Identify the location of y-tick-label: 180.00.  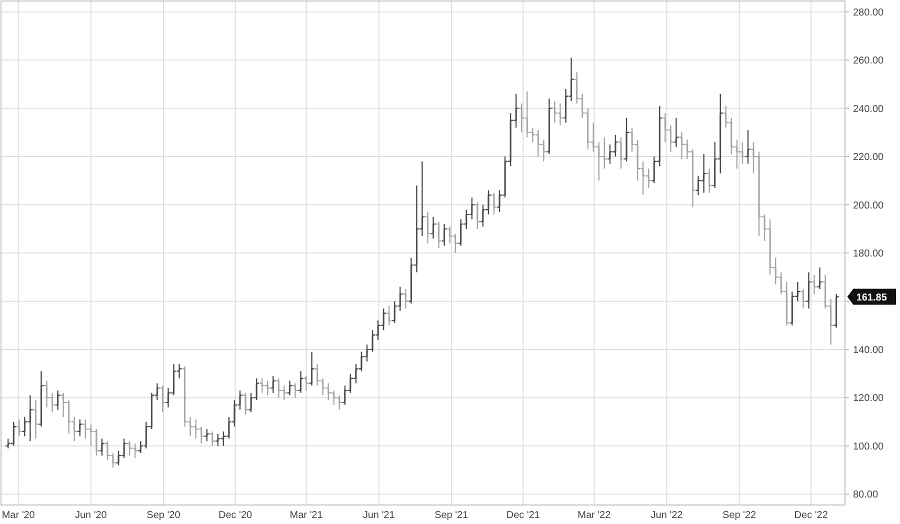
(868, 254).